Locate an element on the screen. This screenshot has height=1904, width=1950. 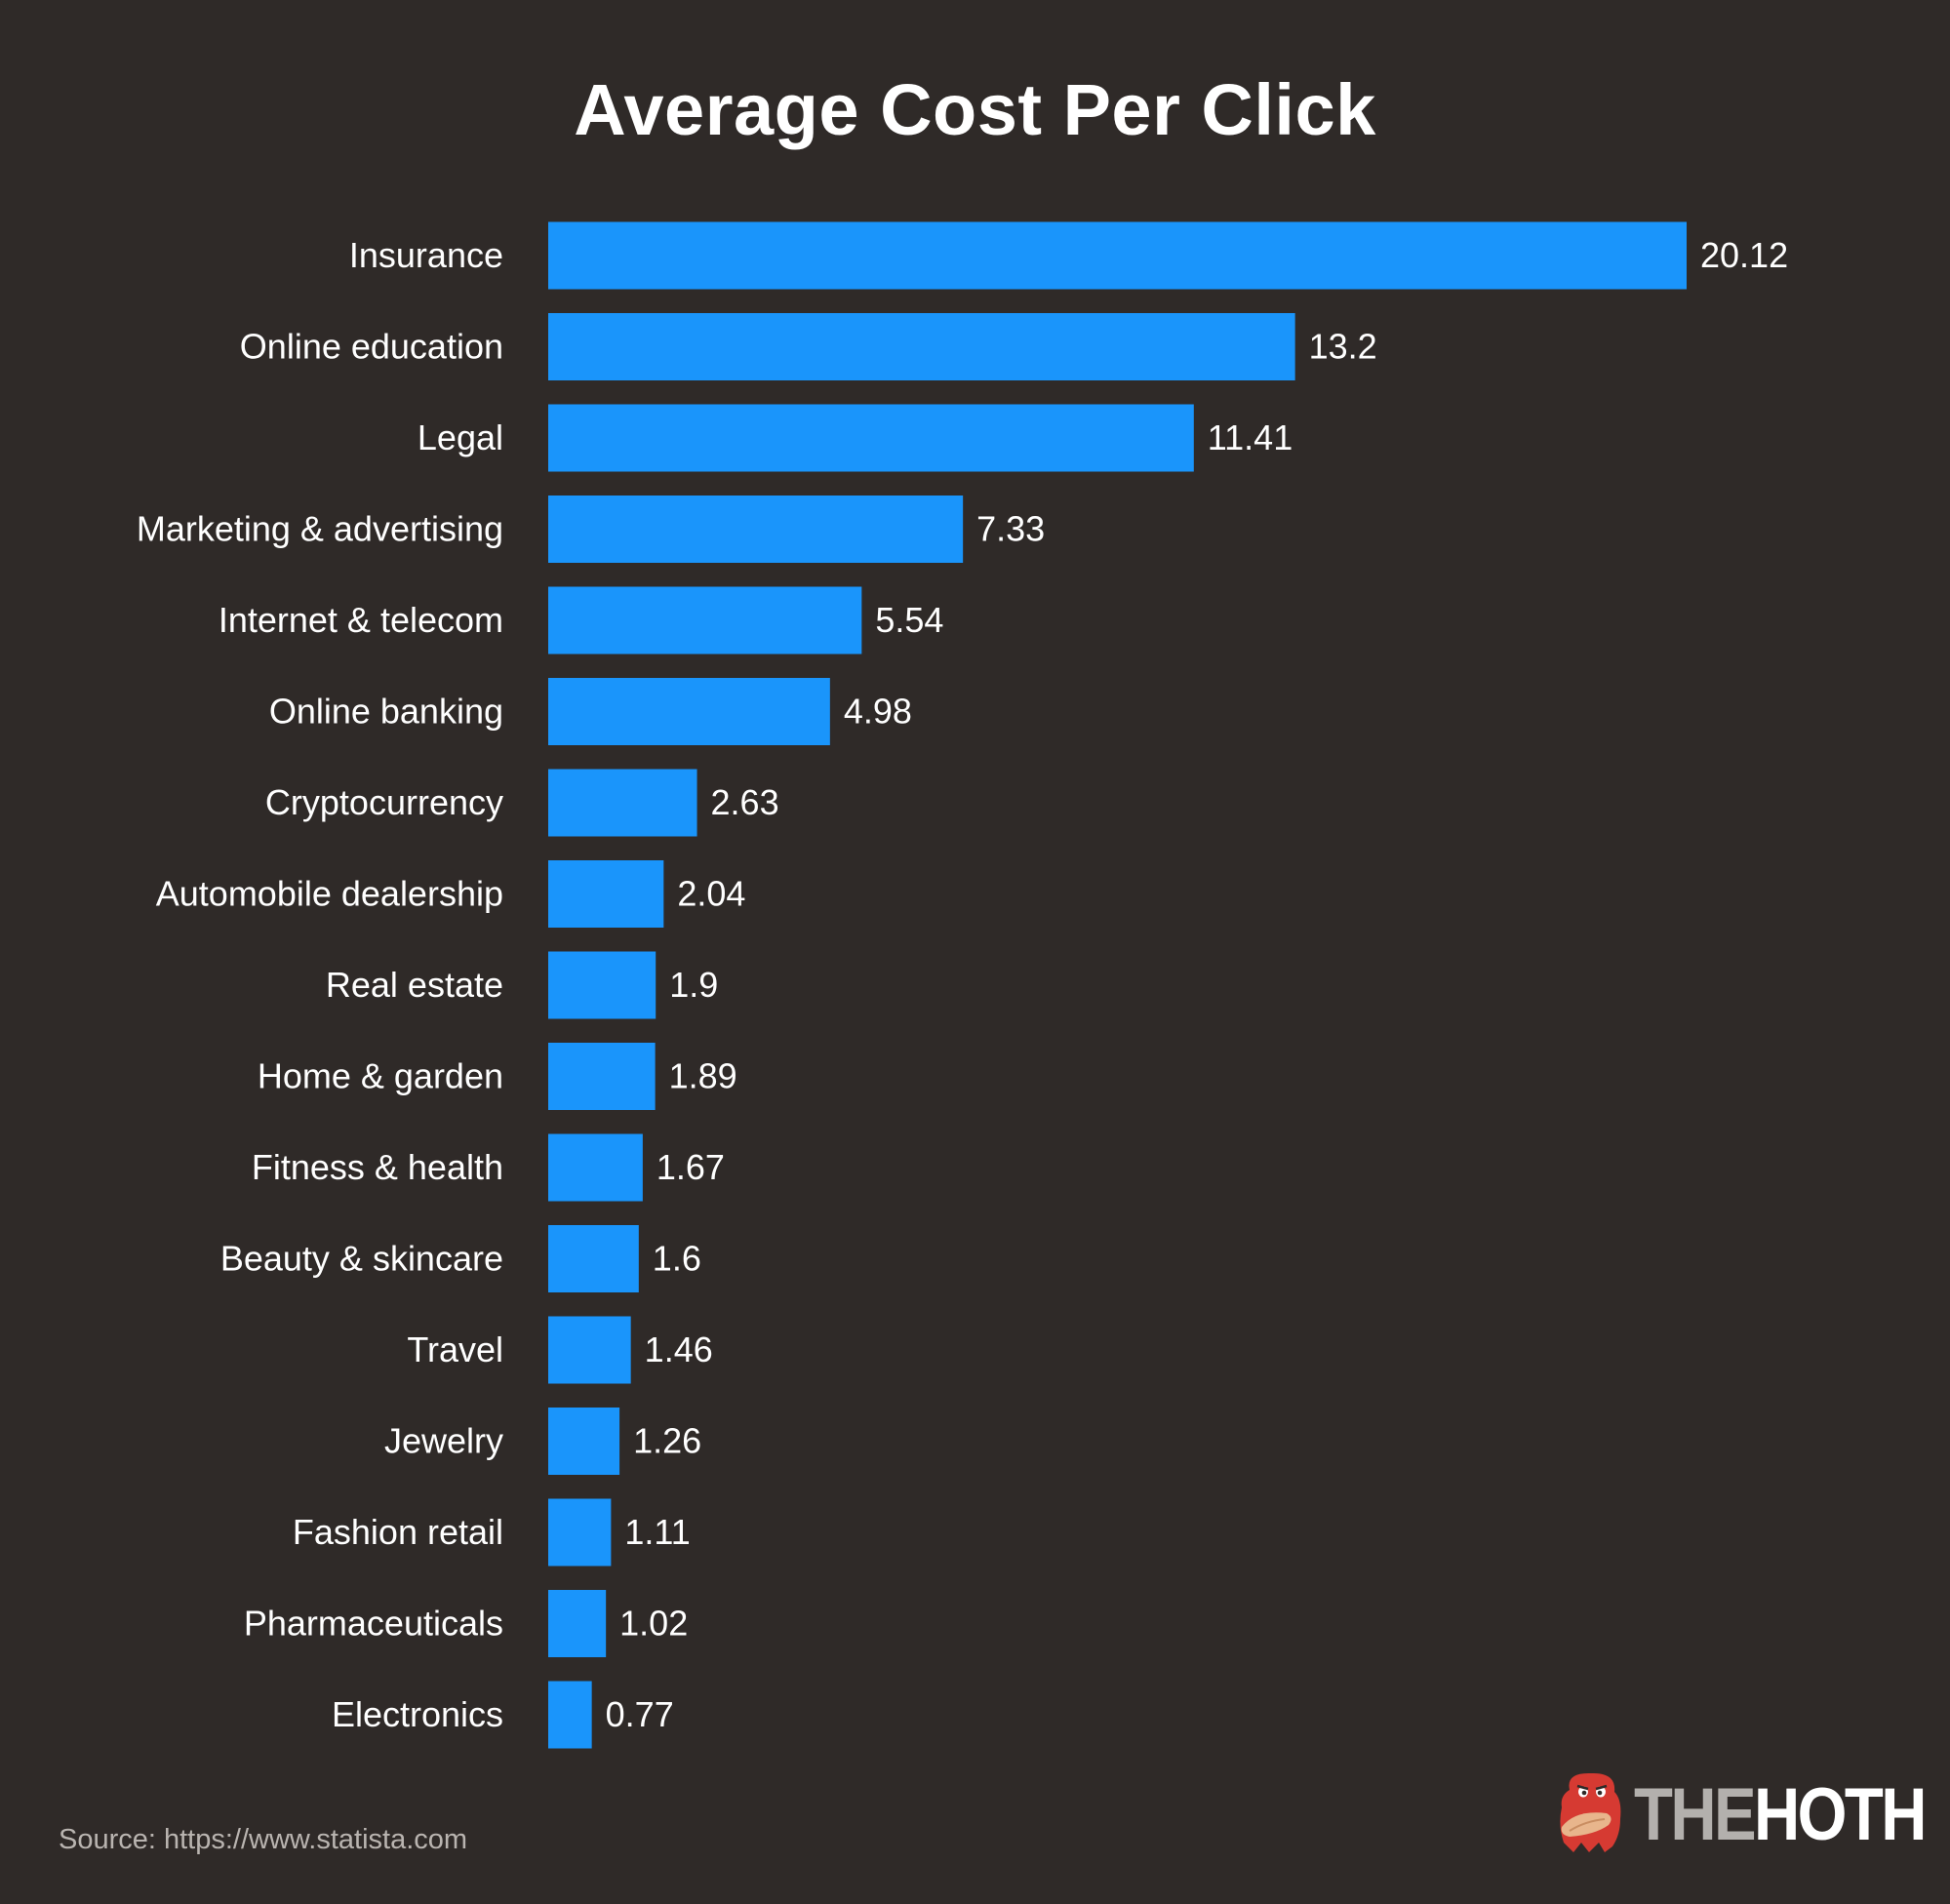
value-label: 1.46 is located at coordinates (679, 1349).